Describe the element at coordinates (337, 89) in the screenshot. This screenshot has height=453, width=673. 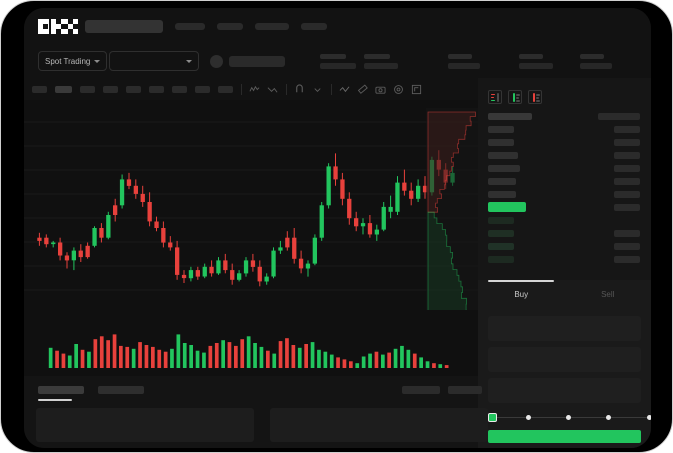
I see `chart-toolbar` at that location.